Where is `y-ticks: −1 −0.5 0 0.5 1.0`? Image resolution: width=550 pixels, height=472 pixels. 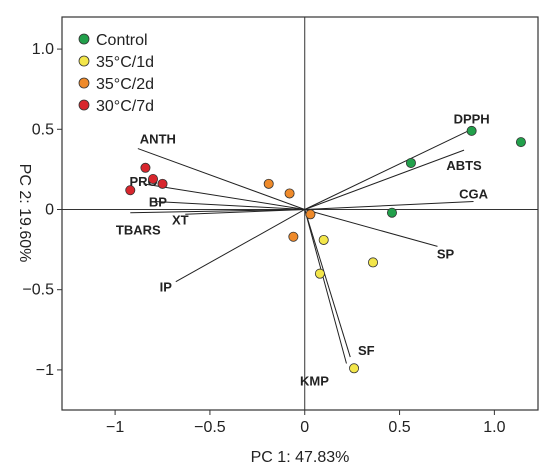
y-ticks: −1 −0.5 0 0.5 1.0 is located at coordinates (42, 210).